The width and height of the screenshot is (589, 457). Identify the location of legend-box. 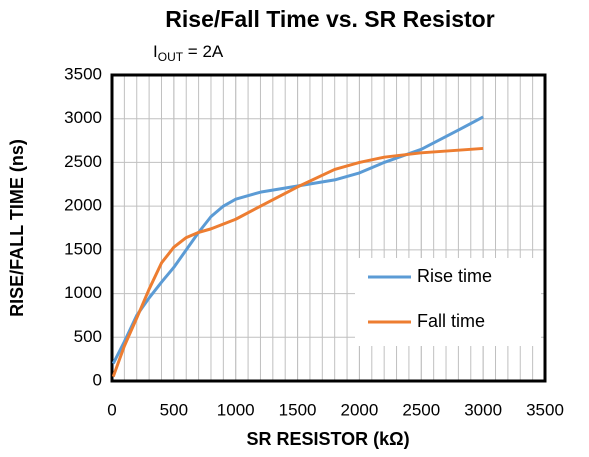
(448, 302).